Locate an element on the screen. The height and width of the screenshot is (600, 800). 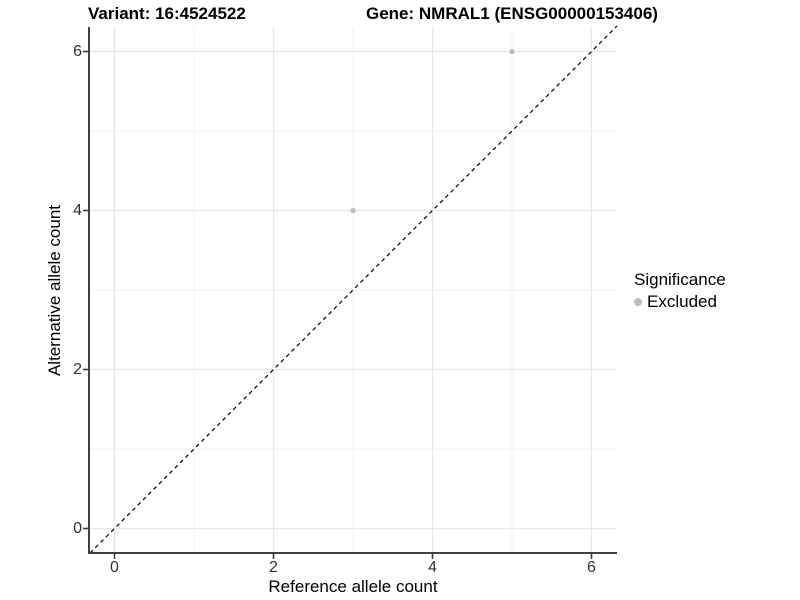
plot-title-variant: Variant: 16:4524522 is located at coordinates (167, 13).